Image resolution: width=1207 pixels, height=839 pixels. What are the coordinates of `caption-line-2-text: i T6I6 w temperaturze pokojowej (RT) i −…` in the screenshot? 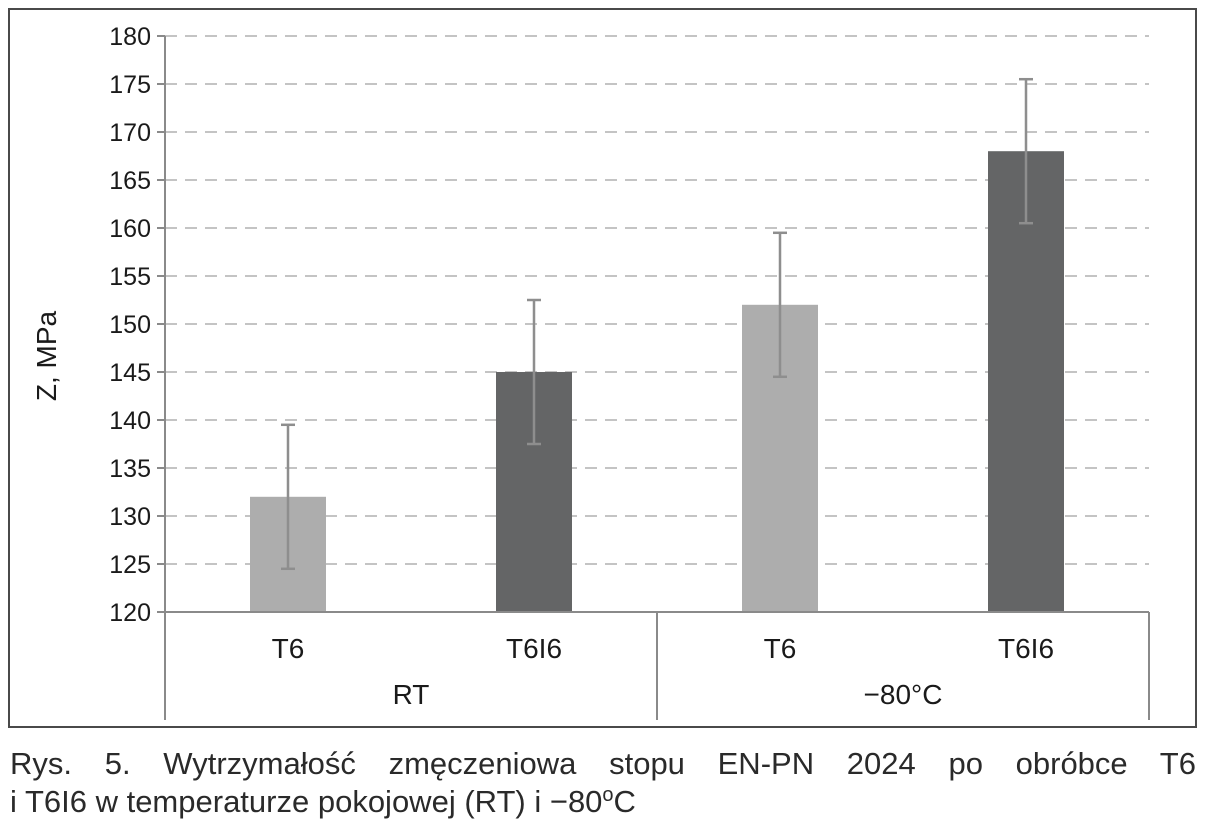 It's located at (306, 801).